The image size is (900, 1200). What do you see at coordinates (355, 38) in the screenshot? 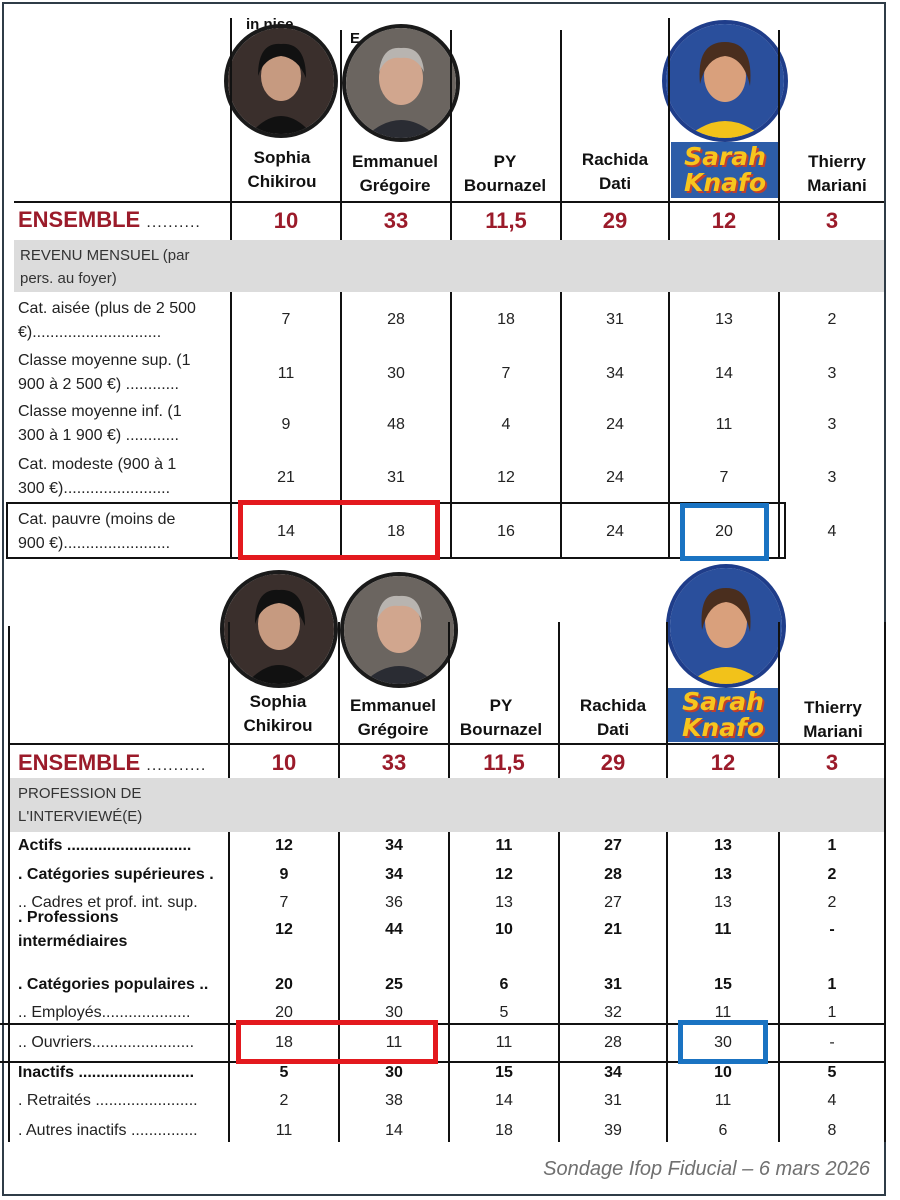
I see `cut-header-text: E` at bounding box center [355, 38].